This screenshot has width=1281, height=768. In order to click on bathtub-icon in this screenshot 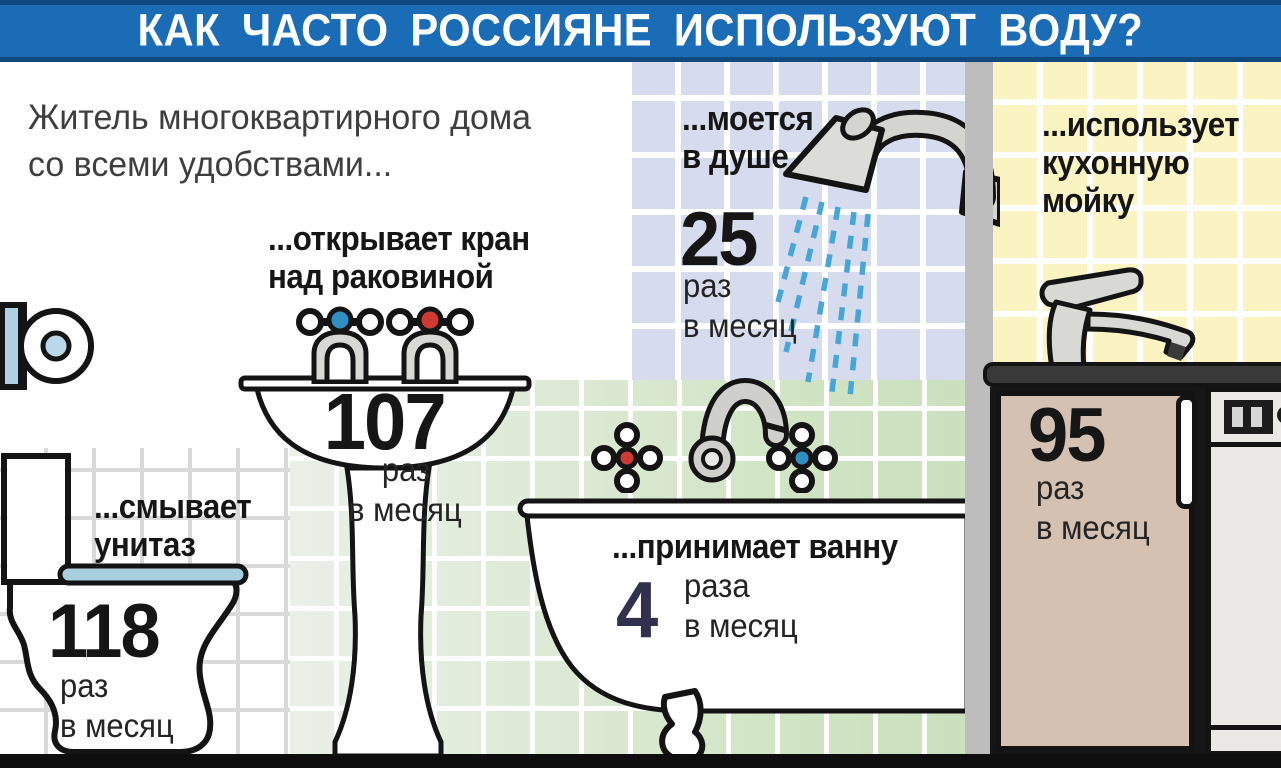, I will do `click(741, 631)`.